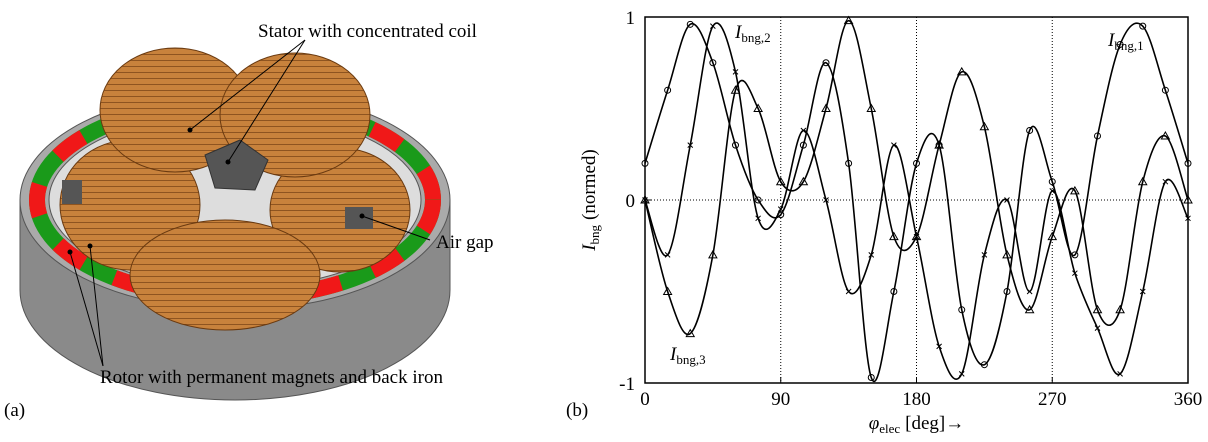 This screenshot has width=1208, height=442. I want to click on y-tick-label: 0, so click(631, 201).